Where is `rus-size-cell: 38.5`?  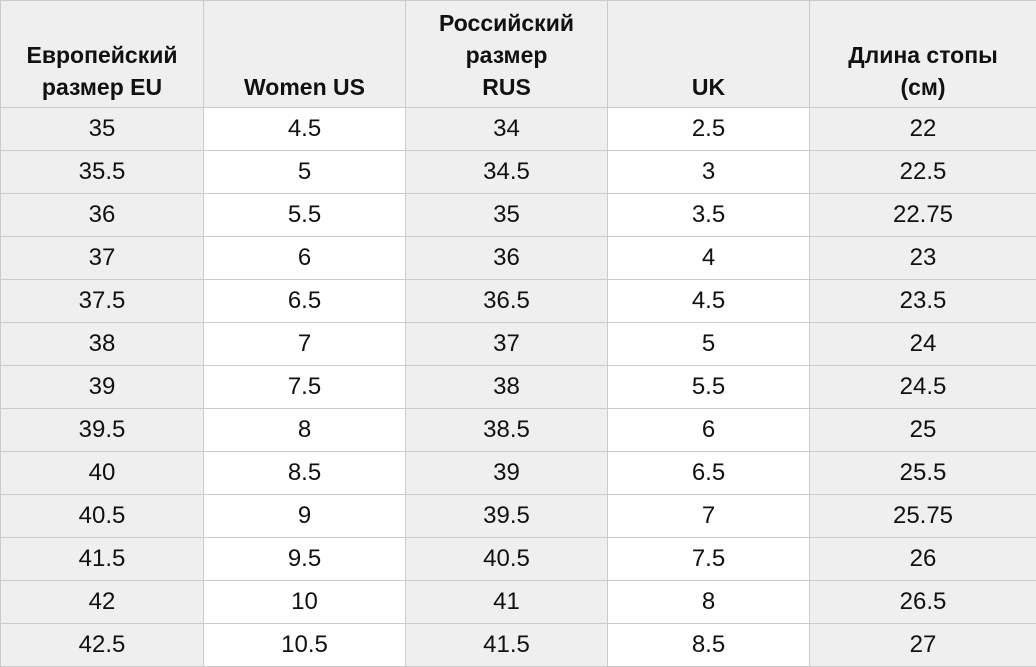 rus-size-cell: 38.5 is located at coordinates (507, 430).